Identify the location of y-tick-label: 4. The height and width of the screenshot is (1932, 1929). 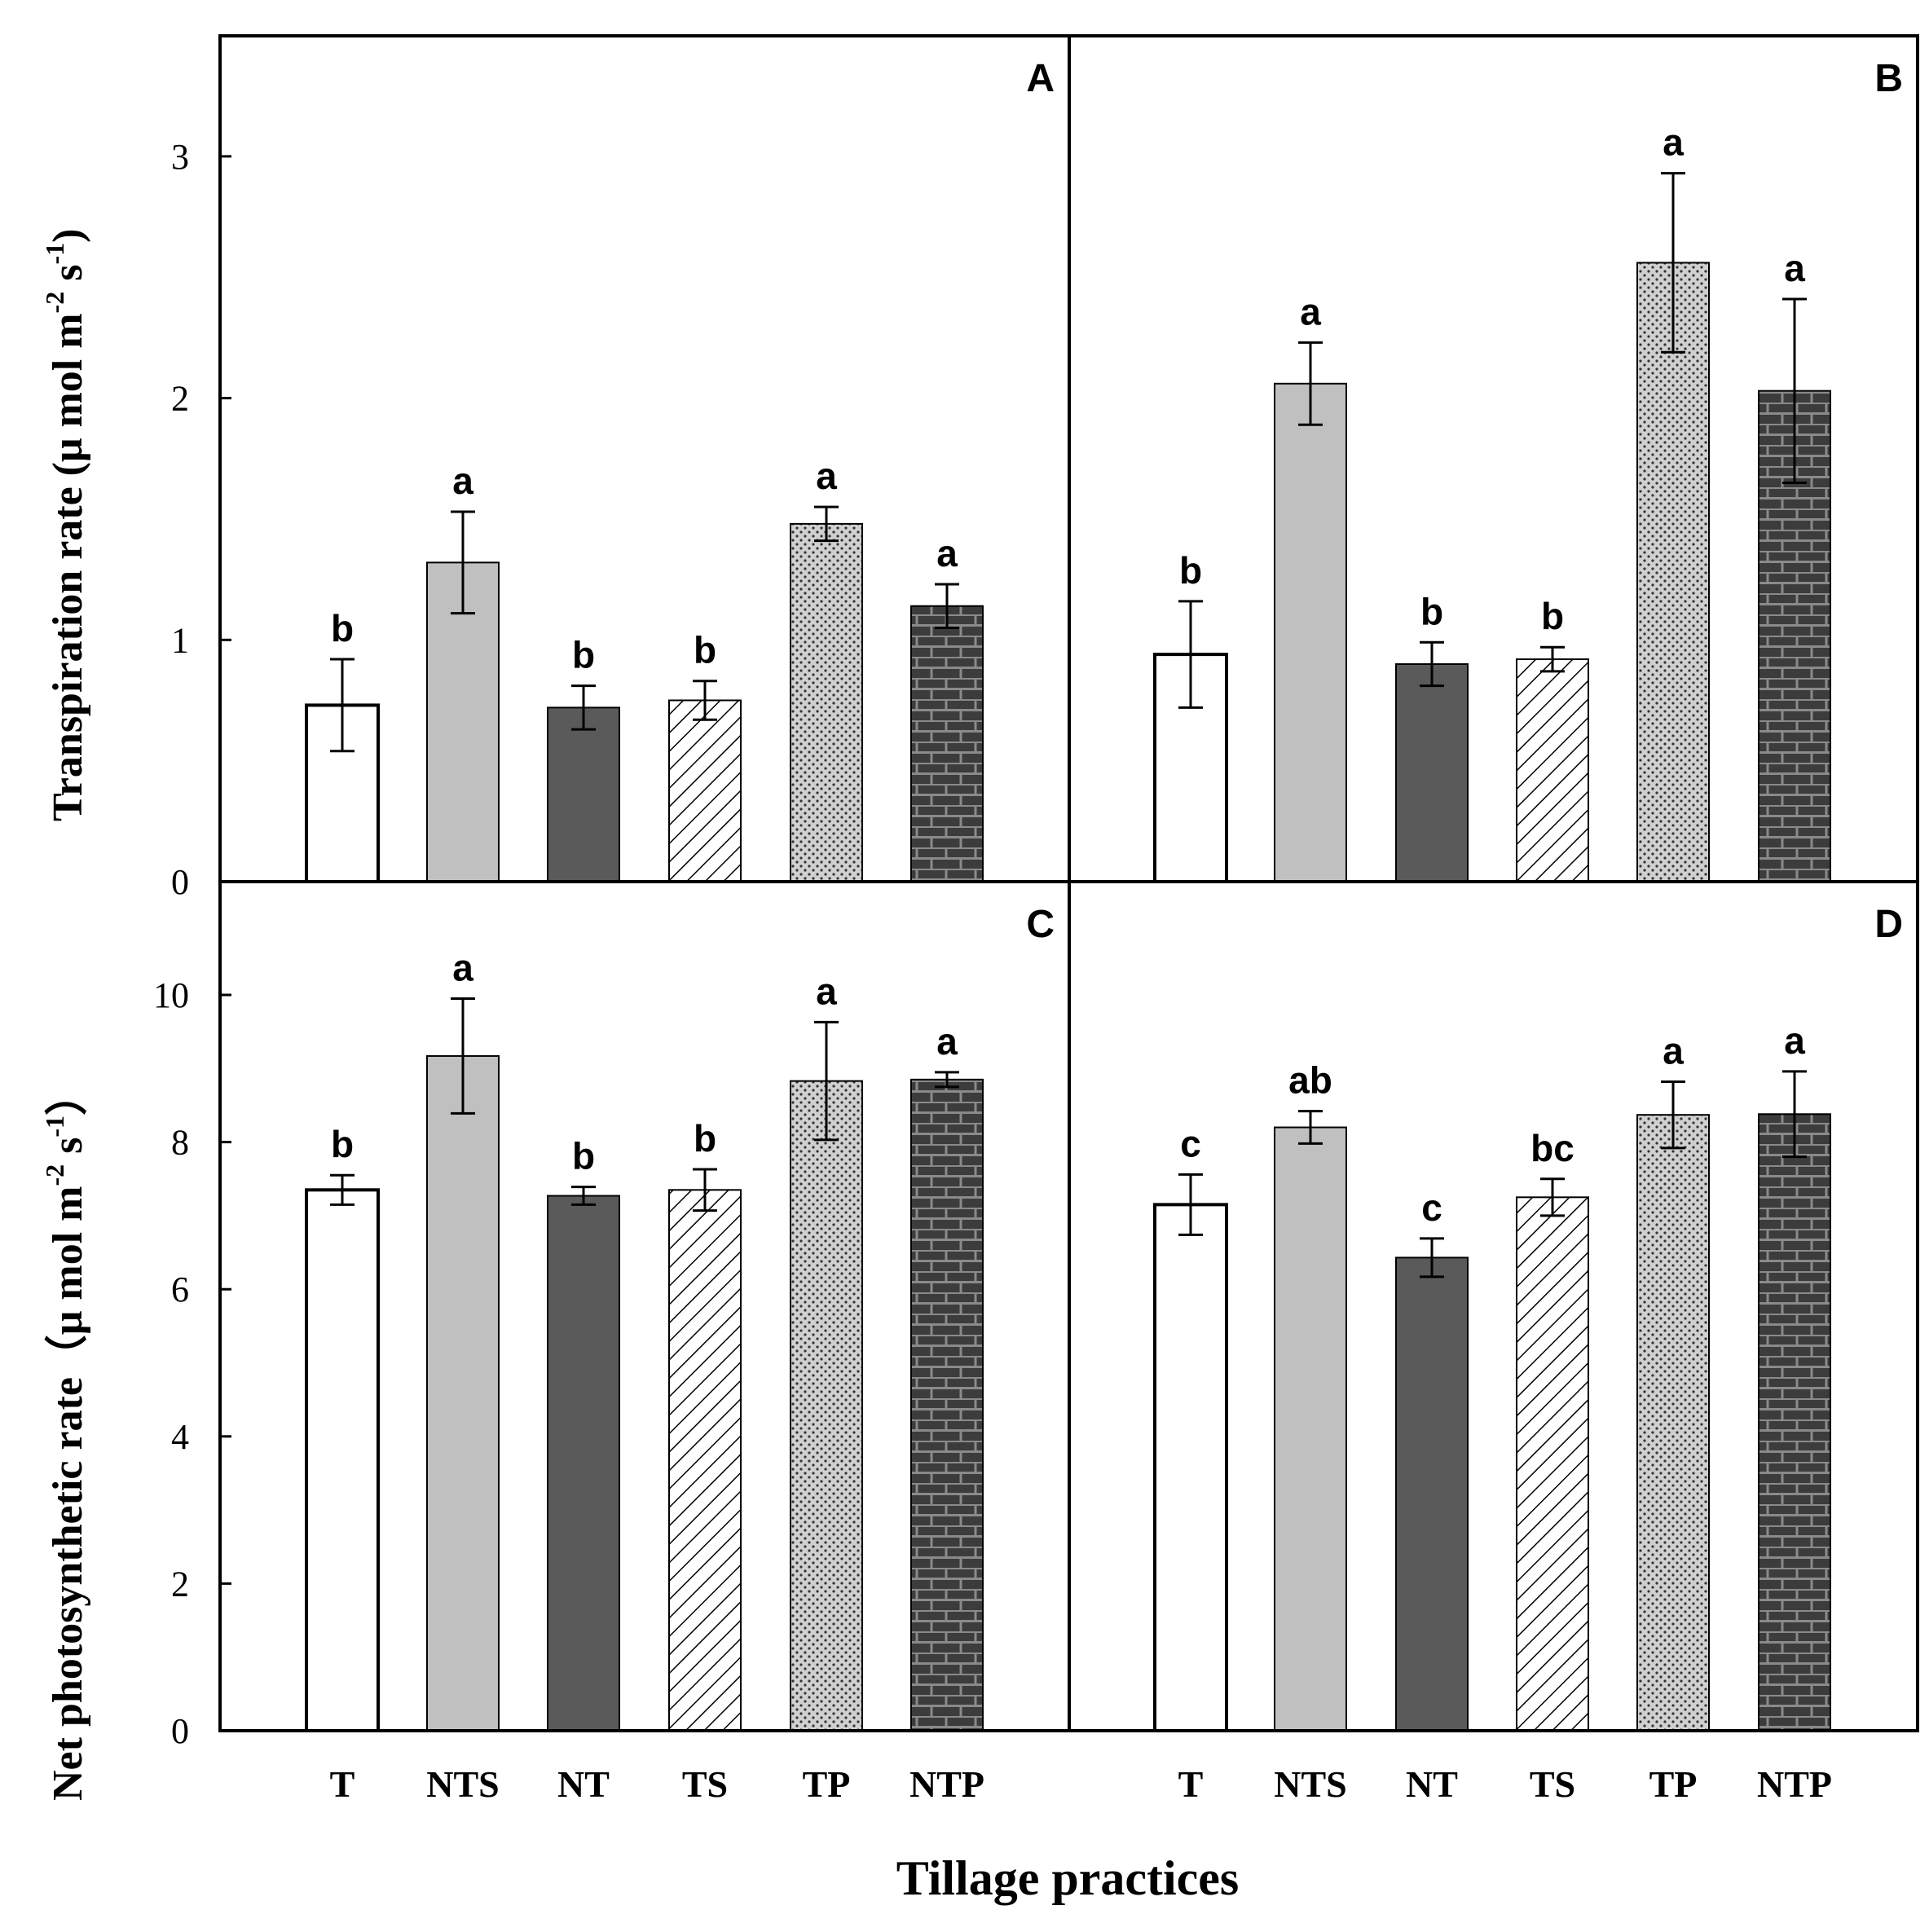
(180, 1437).